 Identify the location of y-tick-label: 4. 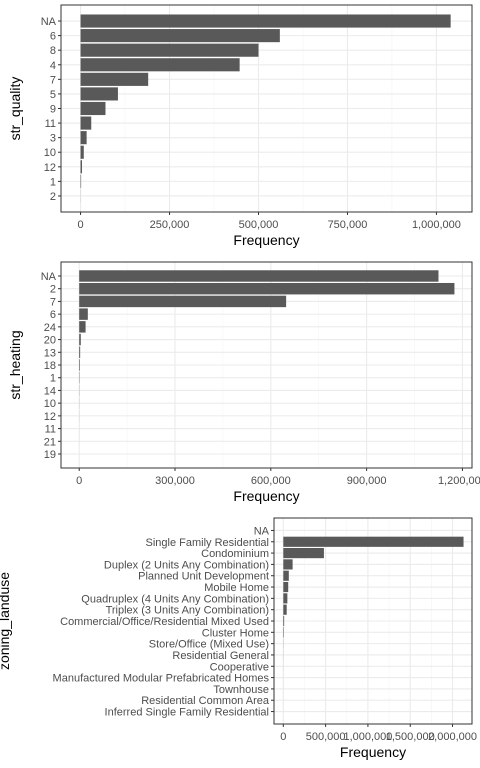
(53, 66).